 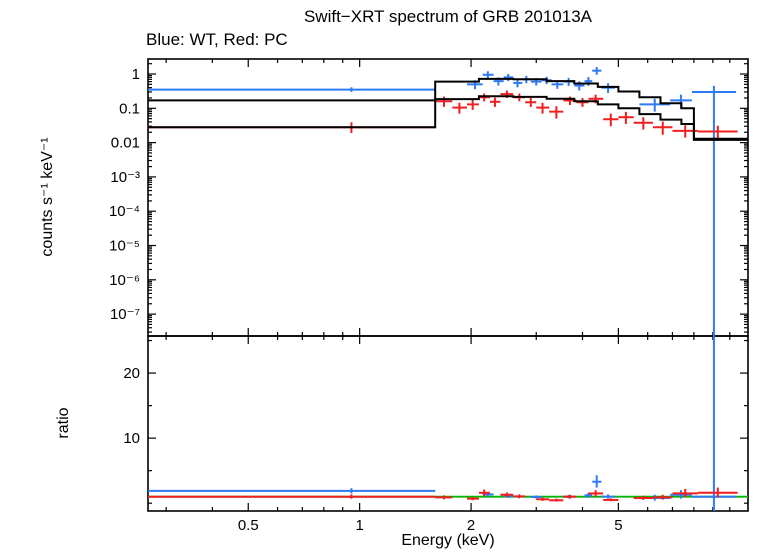 What do you see at coordinates (443, 494) in the screenshot?
I see `pc-ratio` at bounding box center [443, 494].